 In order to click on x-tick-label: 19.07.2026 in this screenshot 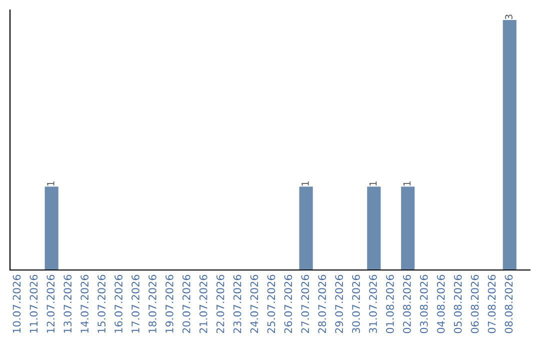, I will do `click(169, 303)`.